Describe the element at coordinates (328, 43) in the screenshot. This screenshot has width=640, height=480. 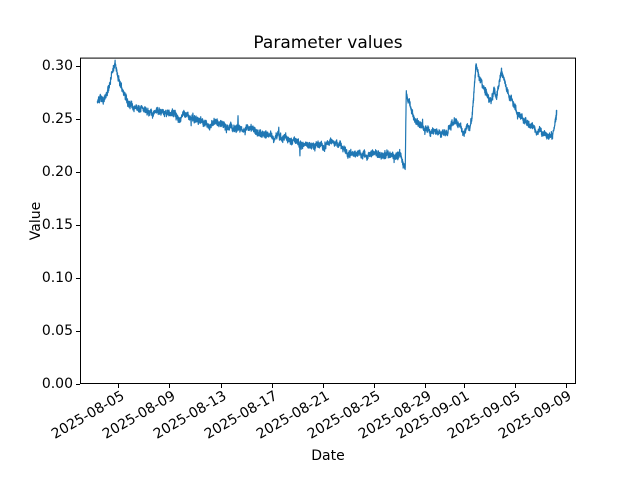
I see `chart-title: Parameter values` at that location.